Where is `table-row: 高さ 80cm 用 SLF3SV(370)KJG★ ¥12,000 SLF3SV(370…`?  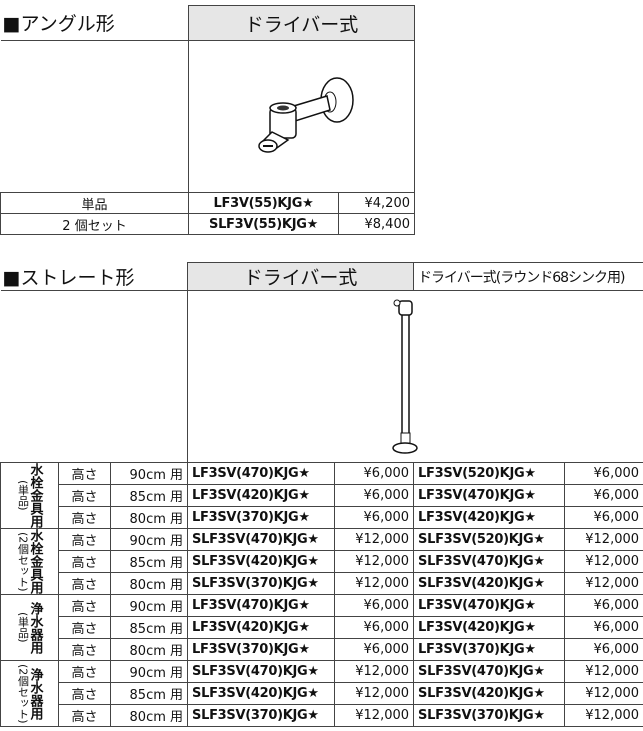 table-row: 高さ 80cm 用 SLF3SV(370)KJG★ ¥12,000 SLF3SV(370… is located at coordinates (322, 715).